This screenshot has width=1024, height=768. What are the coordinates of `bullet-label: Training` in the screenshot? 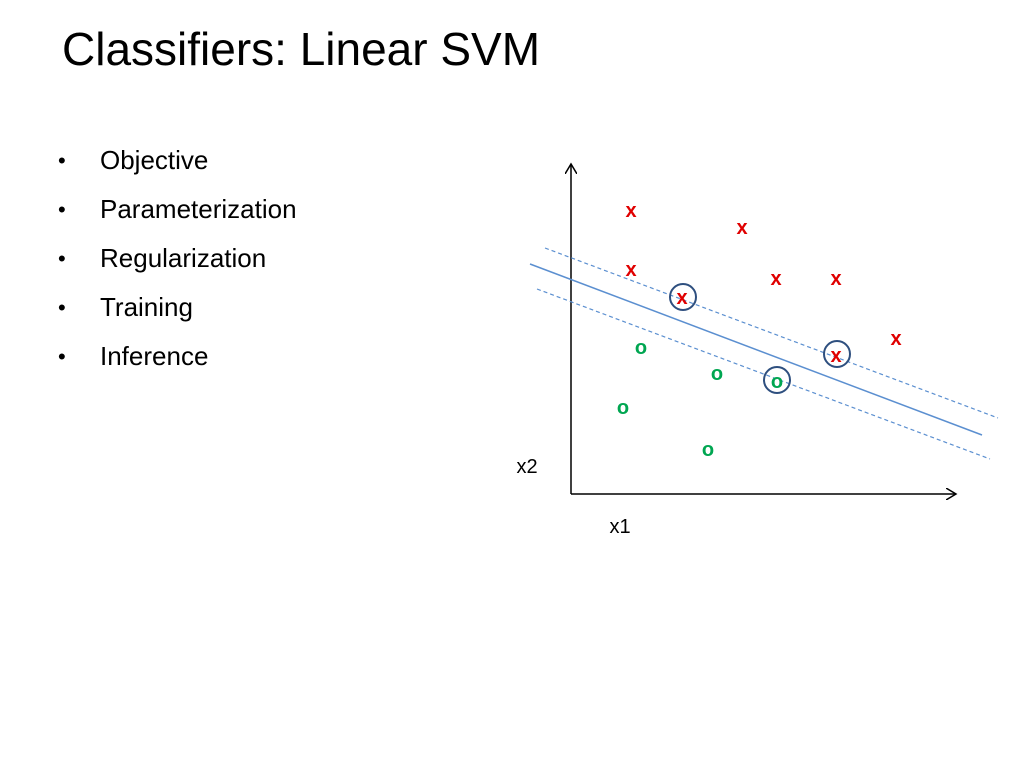 It's located at (146, 307).